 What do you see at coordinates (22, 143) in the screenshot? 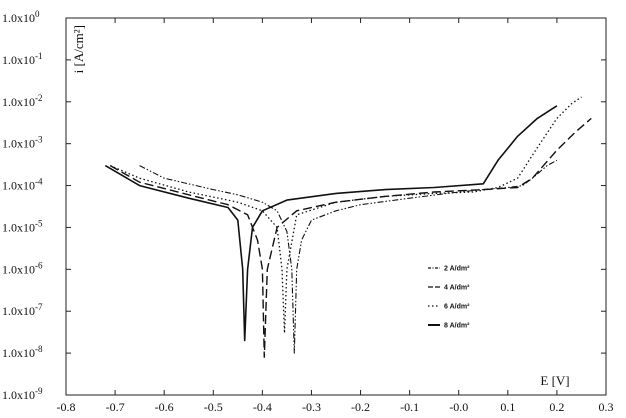
I see `y-tick-label: 1.0x10⁻³` at bounding box center [22, 143].